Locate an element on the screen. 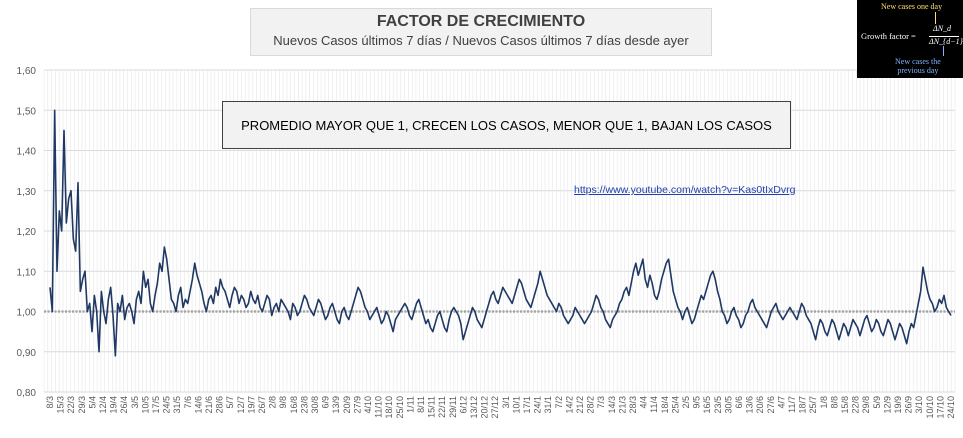  x-tick-label: 14/6 is located at coordinates (198, 405).